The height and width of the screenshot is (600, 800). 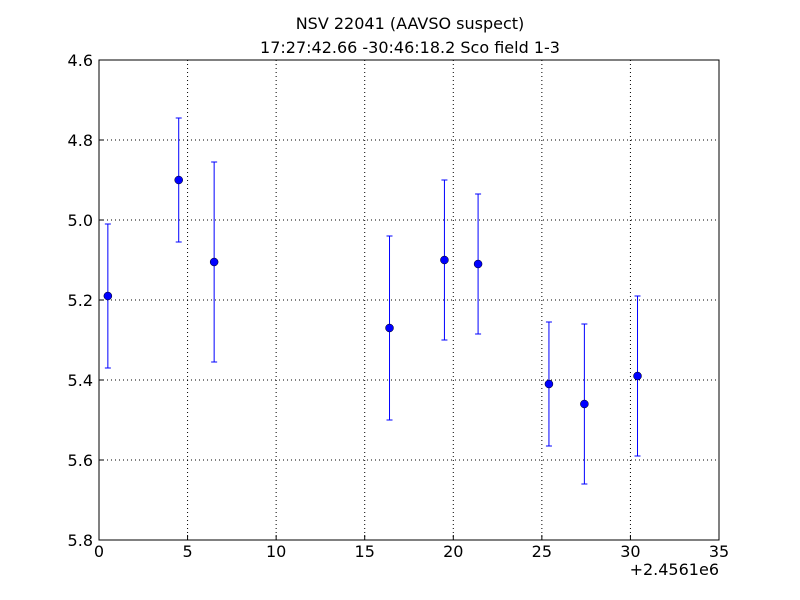 I want to click on x-tick-label: 0, so click(x=99, y=551).